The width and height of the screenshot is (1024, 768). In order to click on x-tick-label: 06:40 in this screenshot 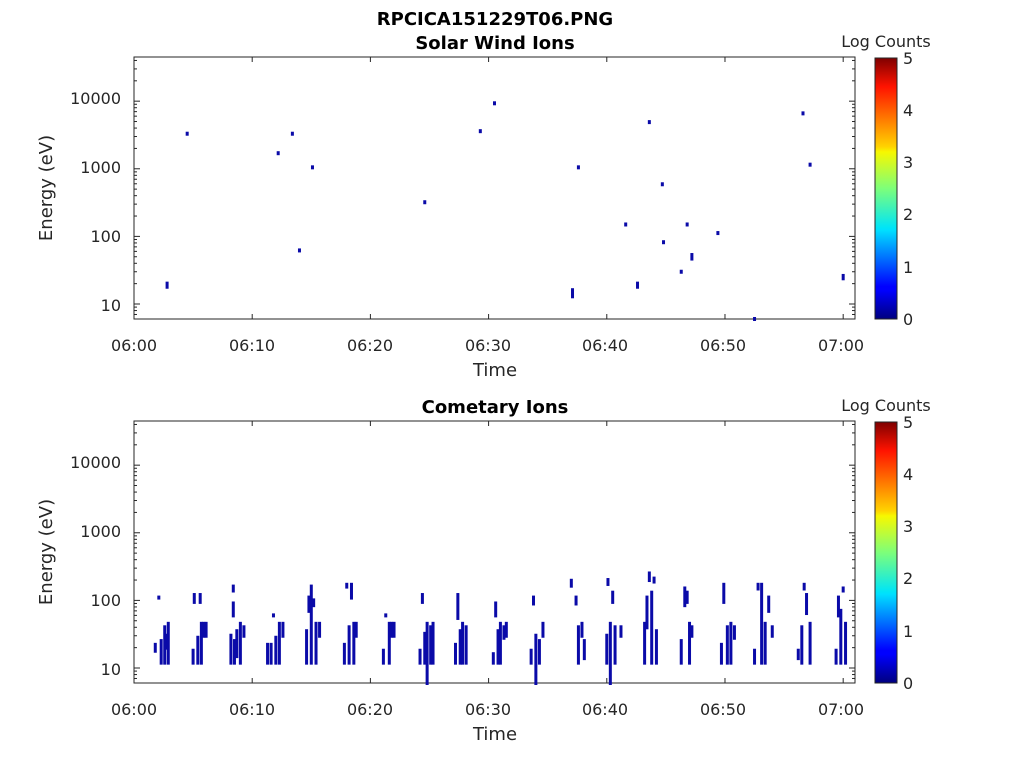, I will do `click(605, 345)`.